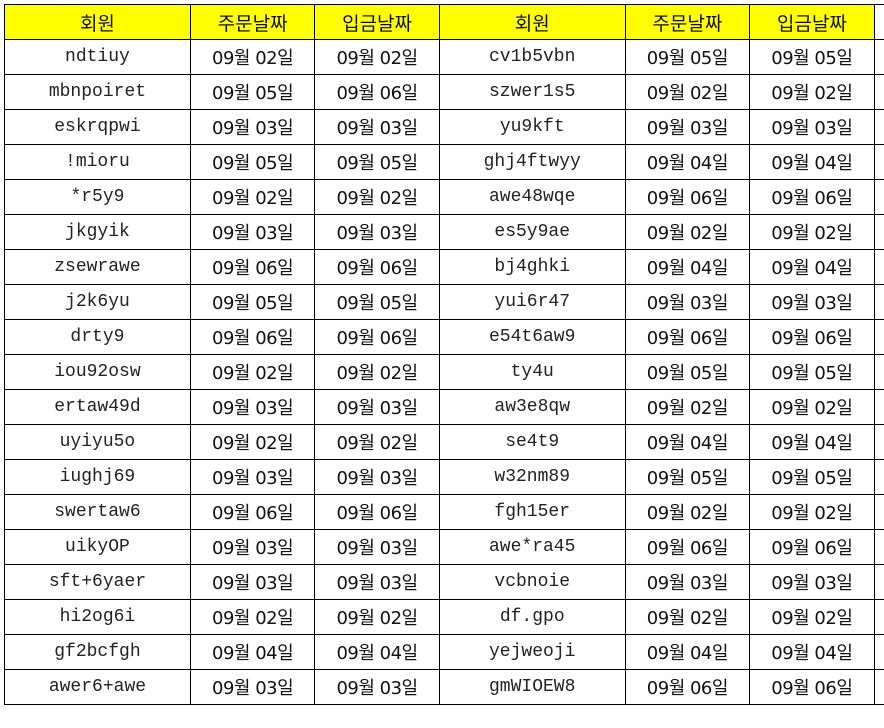 The width and height of the screenshot is (884, 728). Describe the element at coordinates (97, 127) in the screenshot. I see `cell-member: eskrqpwi` at that location.